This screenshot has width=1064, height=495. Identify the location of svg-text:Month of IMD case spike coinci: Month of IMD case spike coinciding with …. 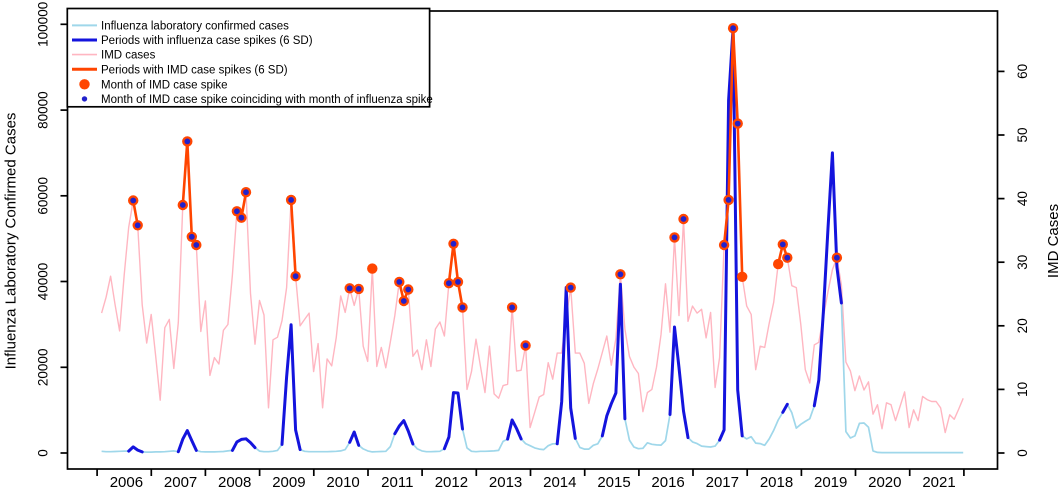
(267, 100).